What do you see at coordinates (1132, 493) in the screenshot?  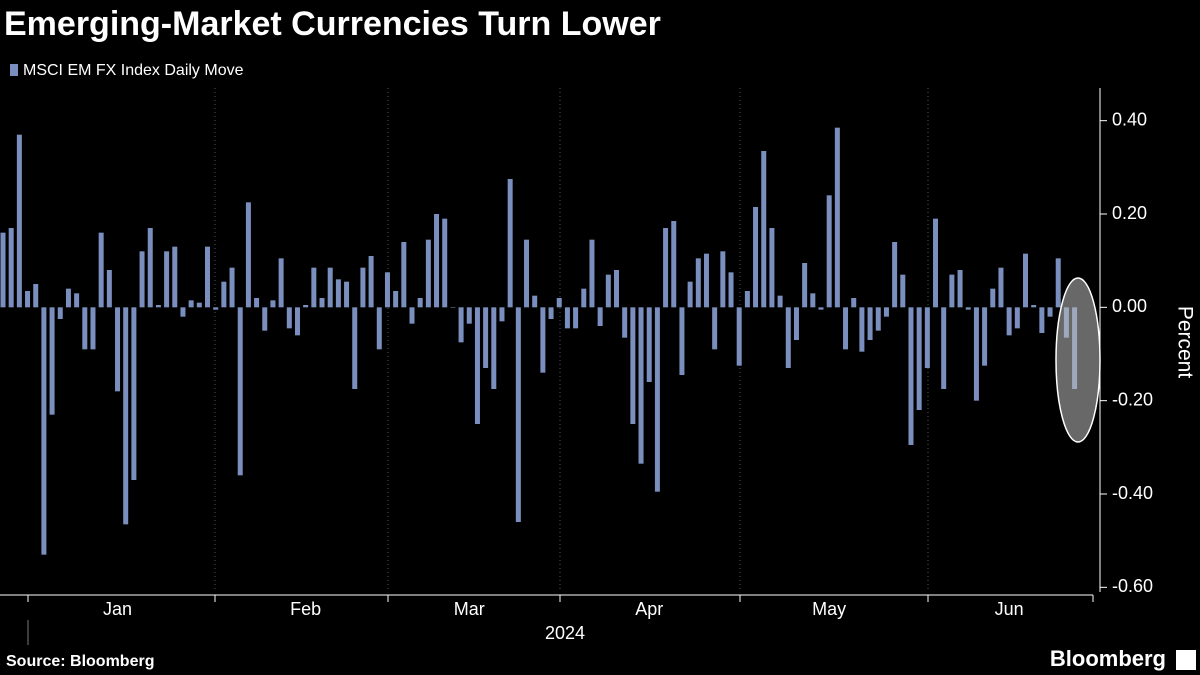 I see `y-tick-label: -0.40` at bounding box center [1132, 493].